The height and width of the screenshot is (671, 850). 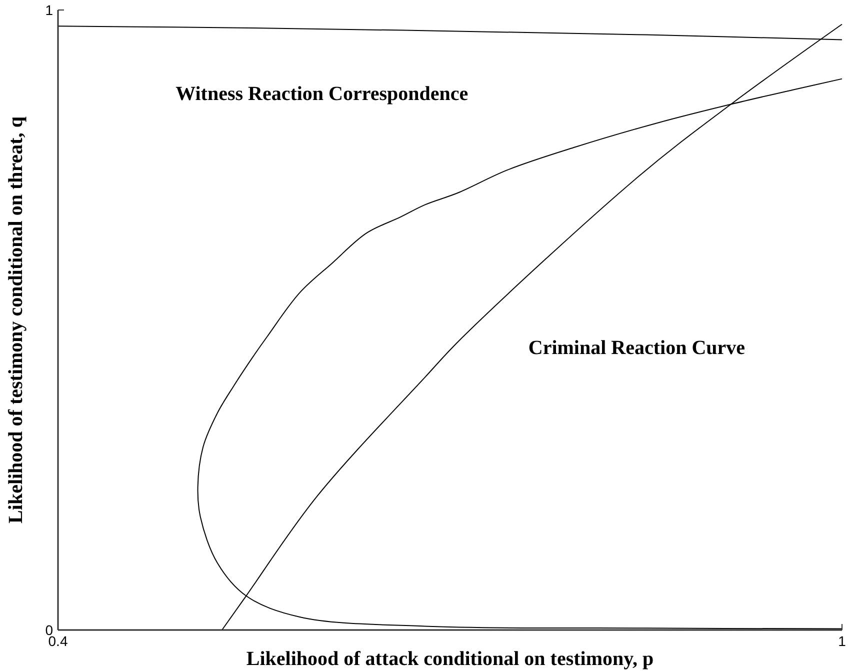 I want to click on annotation: Witness Reaction Correspondence, so click(x=322, y=93).